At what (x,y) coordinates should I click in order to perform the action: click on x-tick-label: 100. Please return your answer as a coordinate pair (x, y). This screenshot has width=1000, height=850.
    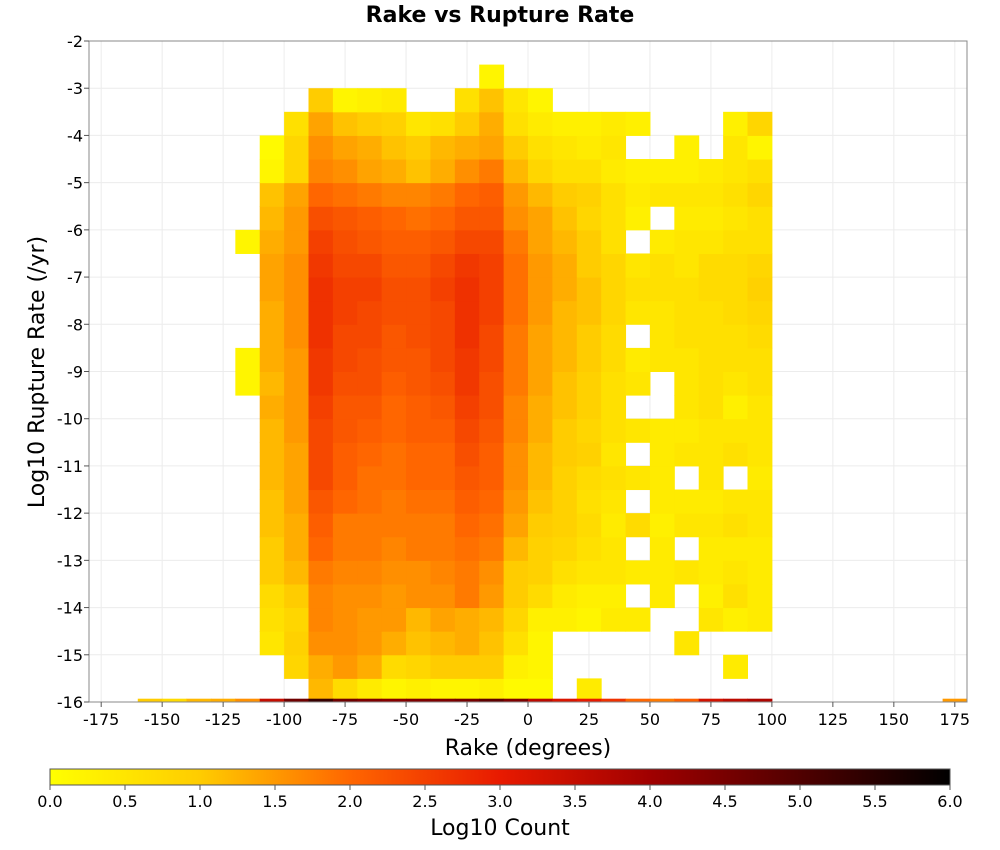
    Looking at the image, I should click on (772, 719).